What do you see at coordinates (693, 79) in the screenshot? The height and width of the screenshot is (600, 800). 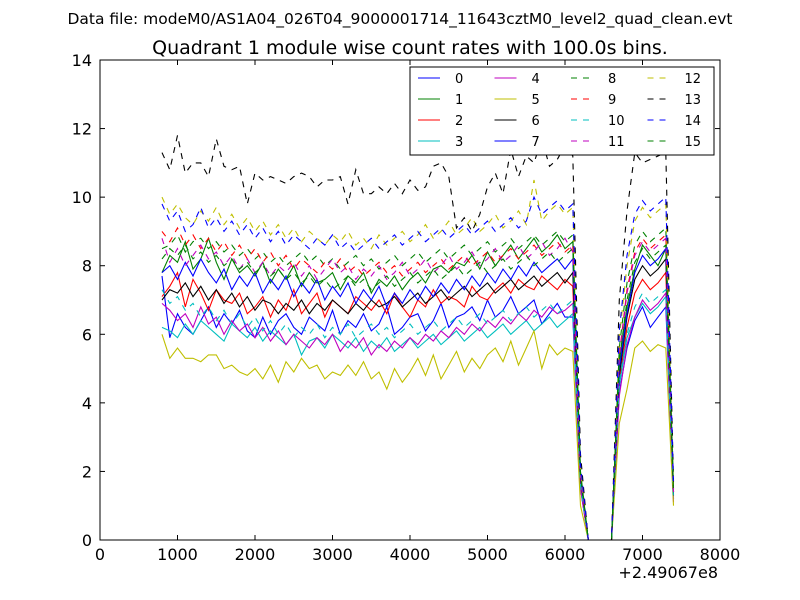 I see `legend-label-12: 12` at bounding box center [693, 79].